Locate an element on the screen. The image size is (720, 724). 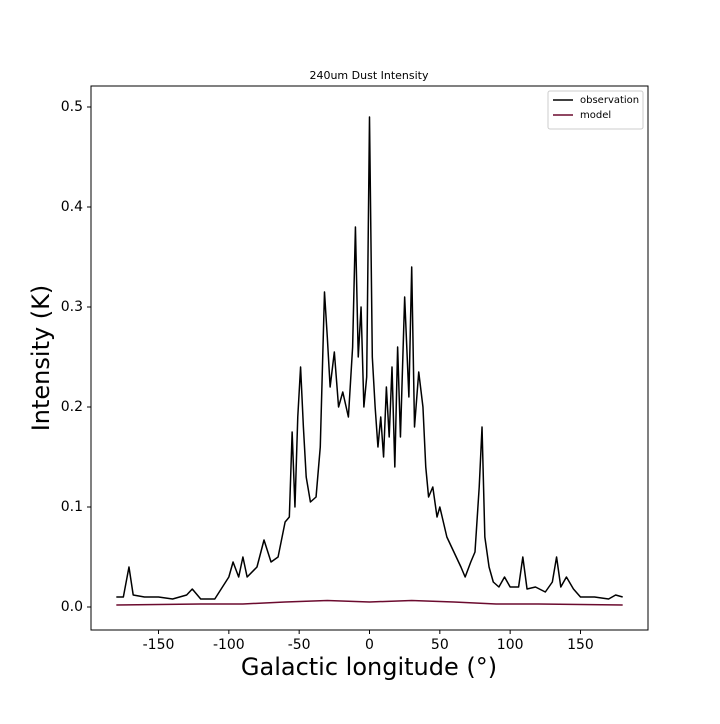
x-tick-label: 150 is located at coordinates (580, 645).